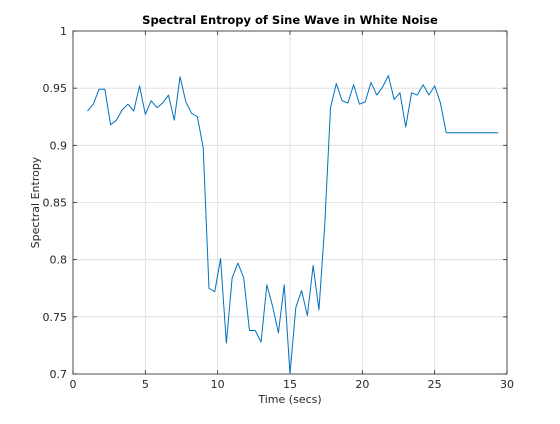 This screenshot has width=560, height=424. Describe the element at coordinates (218, 384) in the screenshot. I see `x-tick-label: 10` at that location.